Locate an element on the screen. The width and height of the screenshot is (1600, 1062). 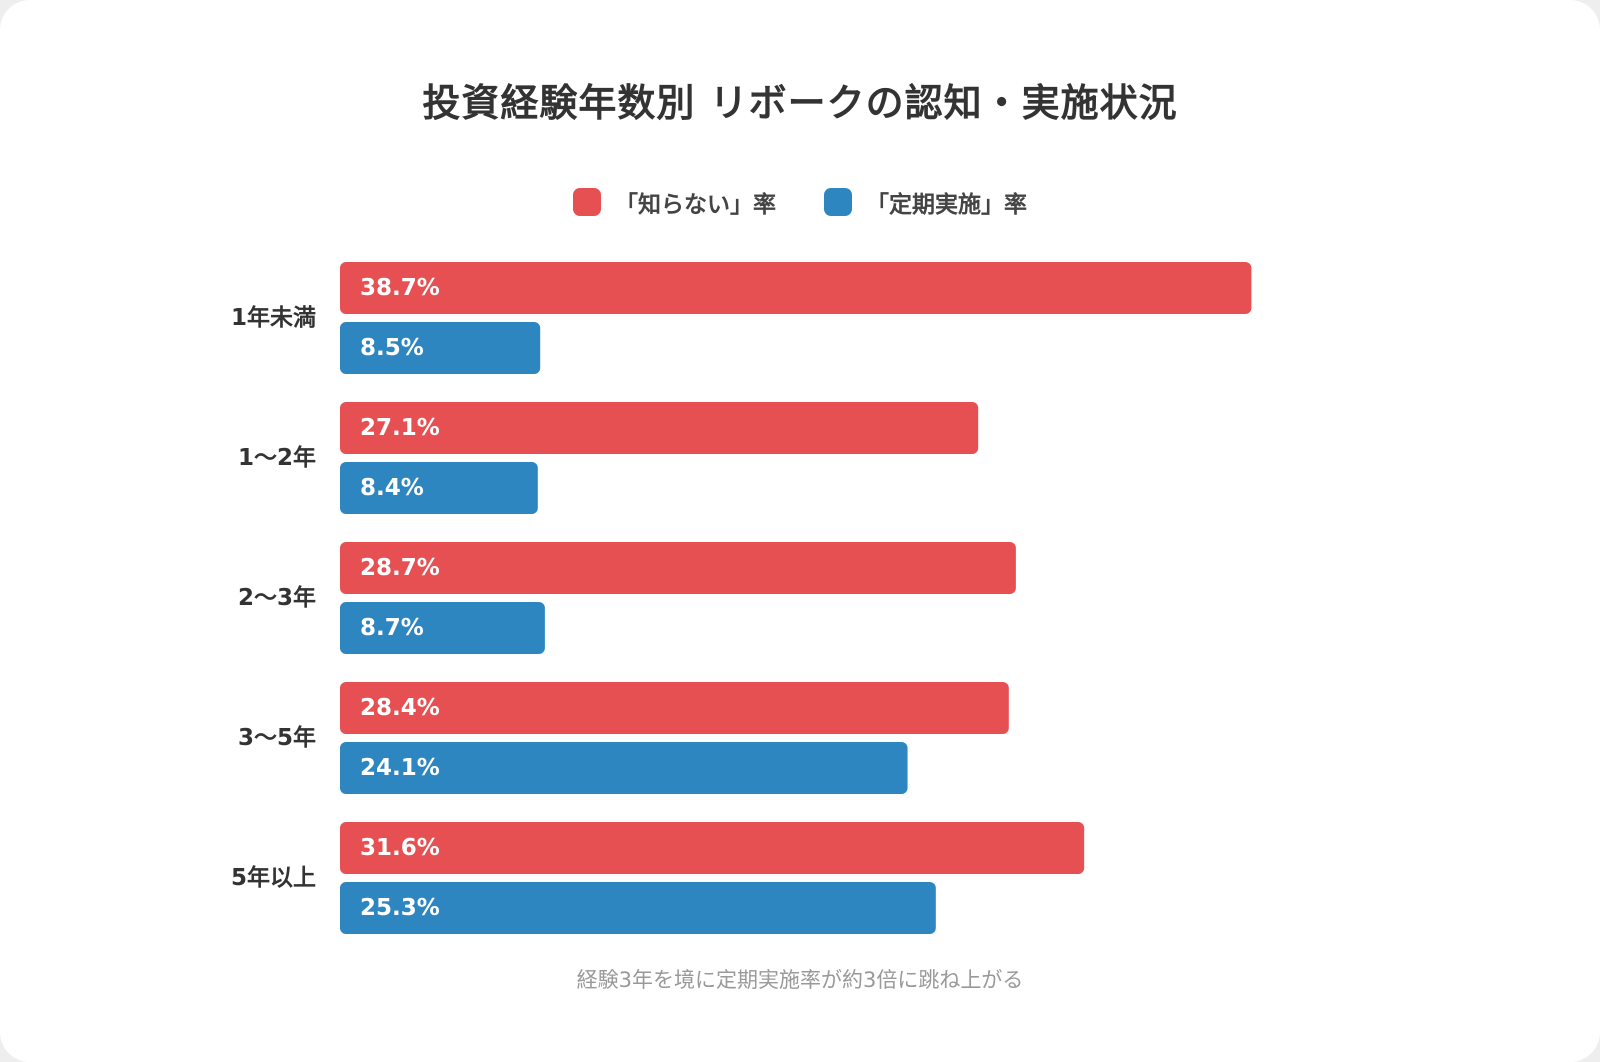
legend-item-unaware: 「知らない」率 is located at coordinates (674, 202).